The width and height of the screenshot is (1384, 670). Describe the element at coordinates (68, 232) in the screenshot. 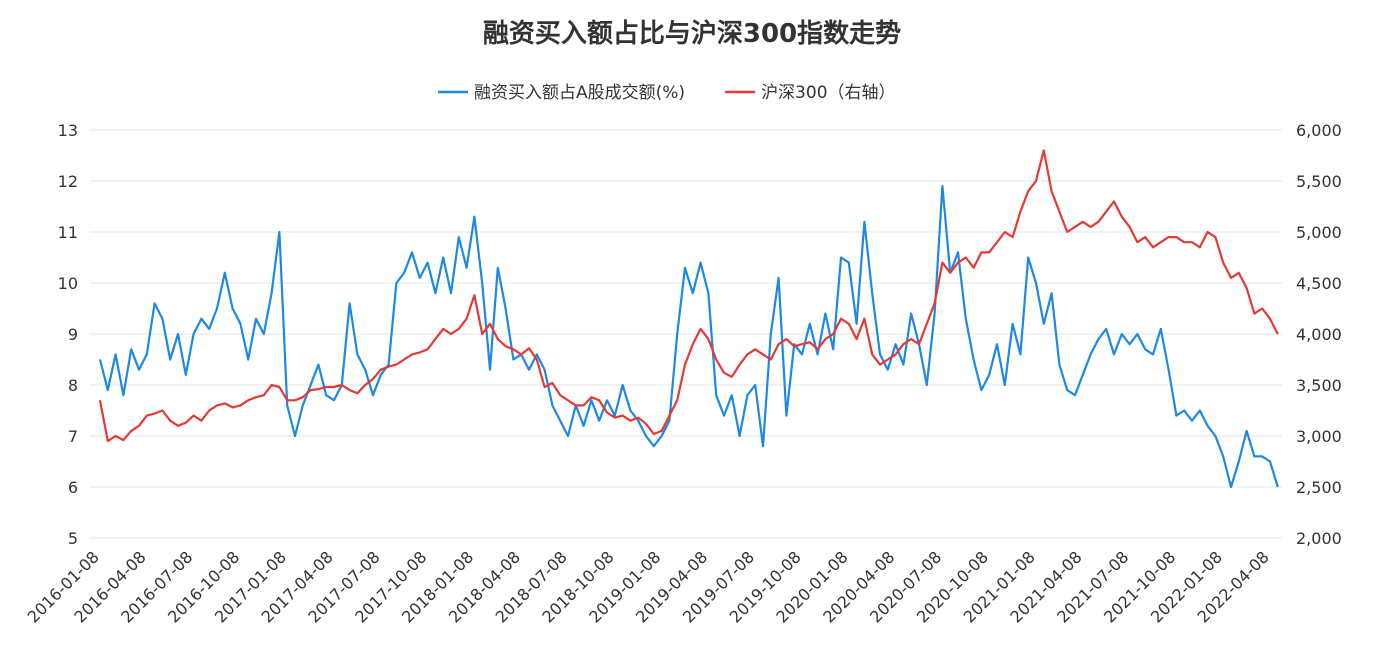

I see `y-tick-label: 11` at that location.